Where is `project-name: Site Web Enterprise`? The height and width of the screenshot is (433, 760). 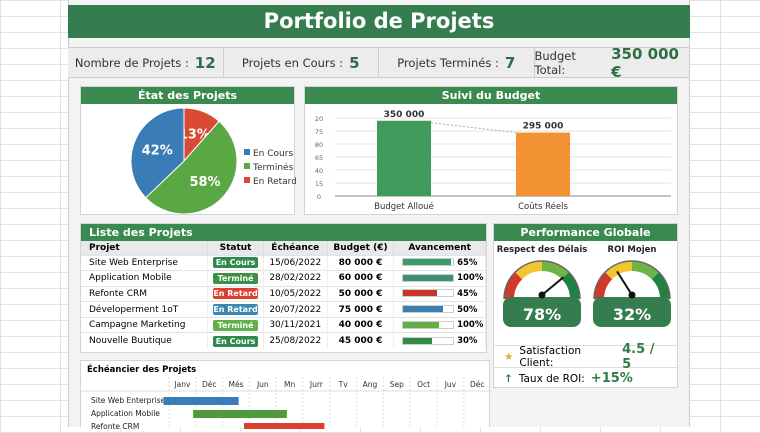
project-name: Site Web Enterprise is located at coordinates (145, 262).